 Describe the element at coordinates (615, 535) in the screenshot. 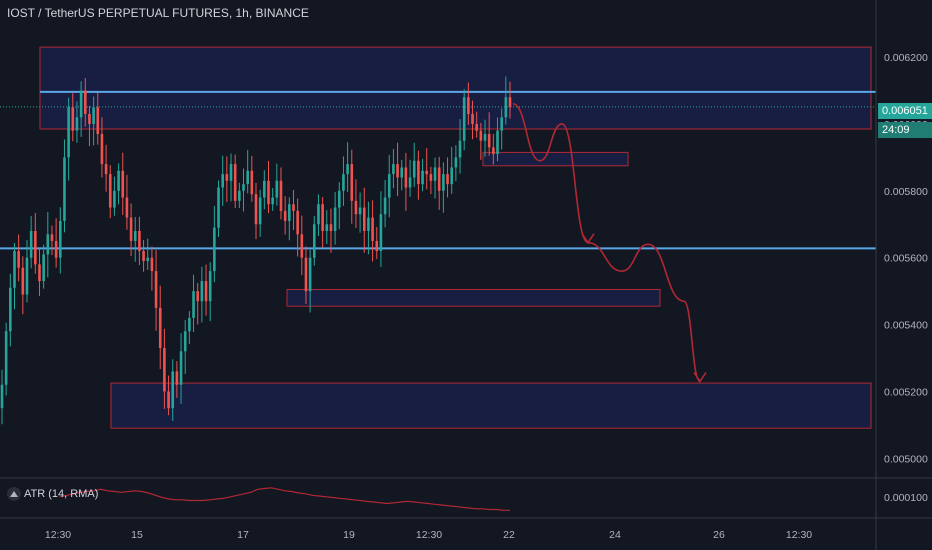

I see `time-axis-tick: 24` at that location.